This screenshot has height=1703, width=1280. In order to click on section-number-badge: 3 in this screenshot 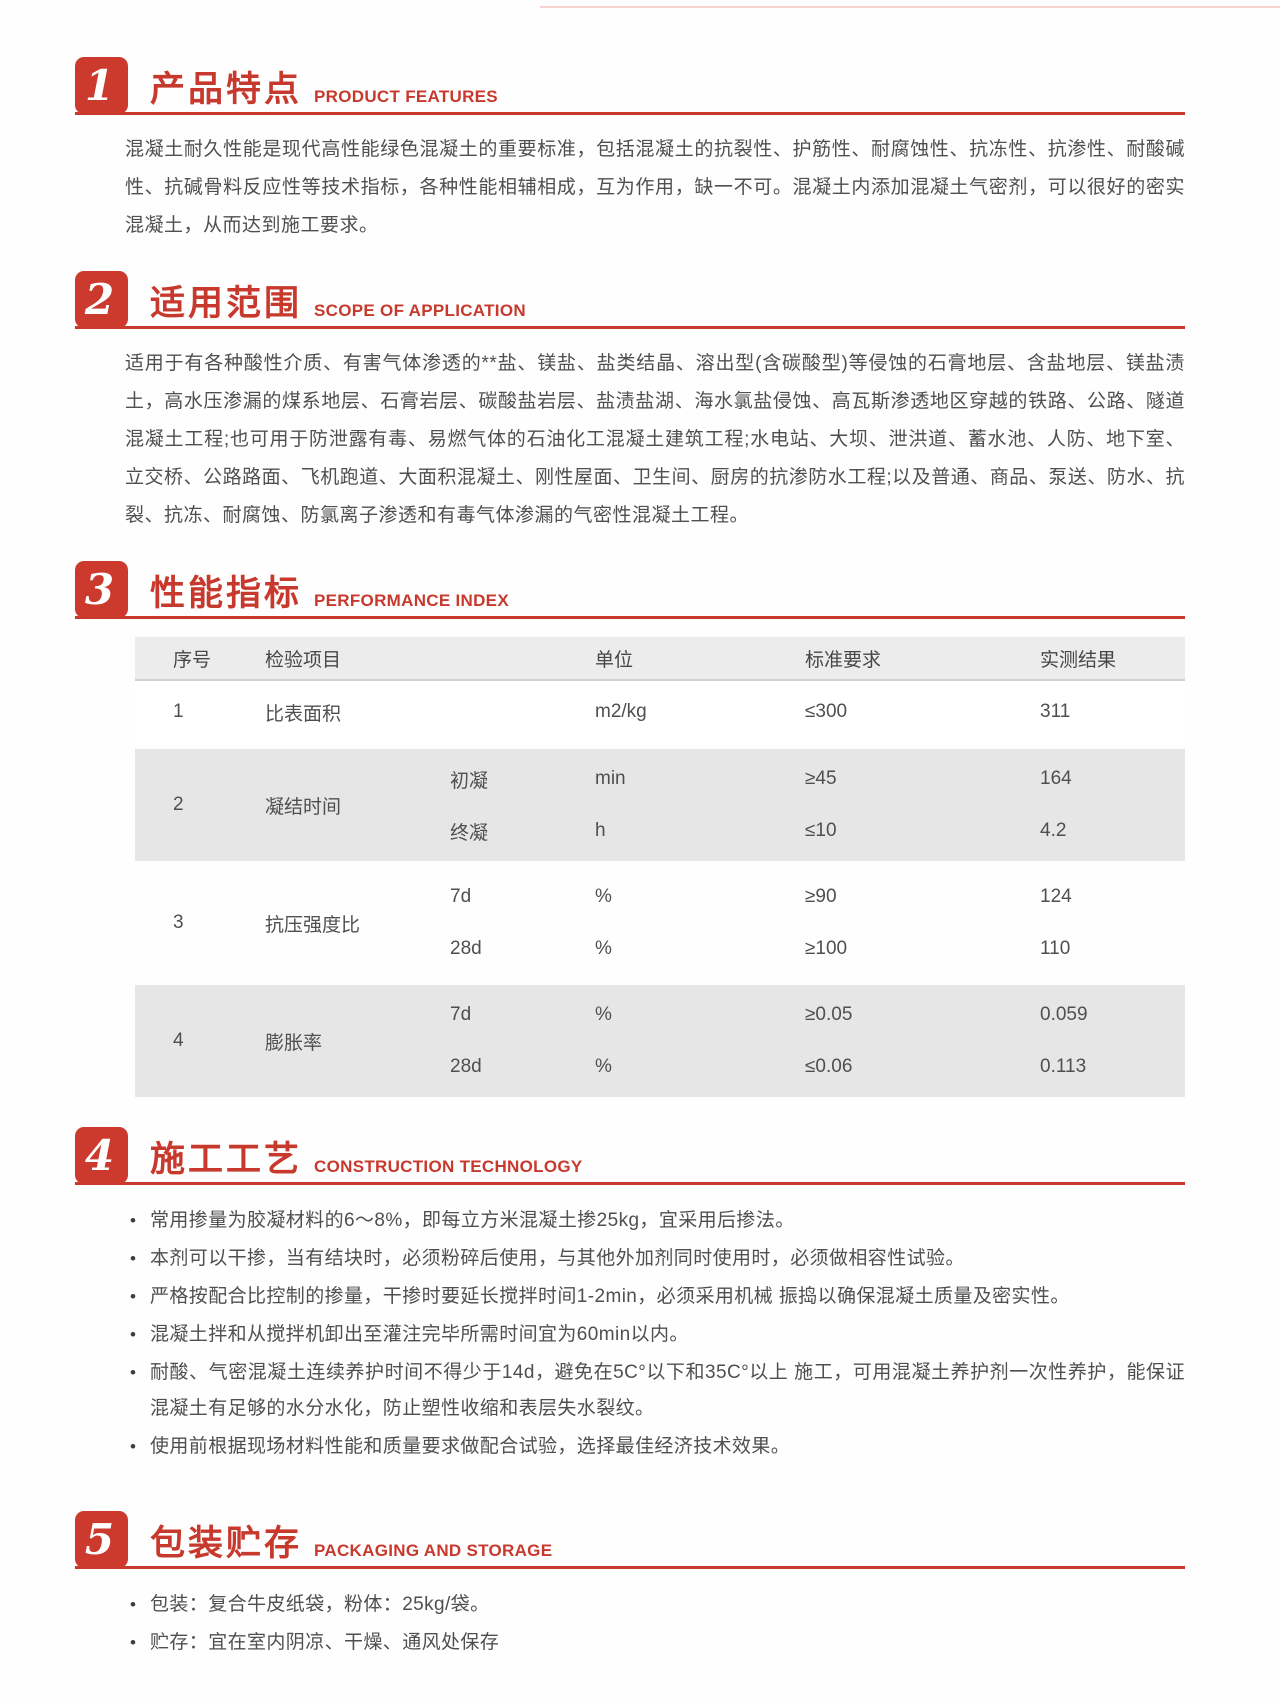, I will do `click(101, 589)`.